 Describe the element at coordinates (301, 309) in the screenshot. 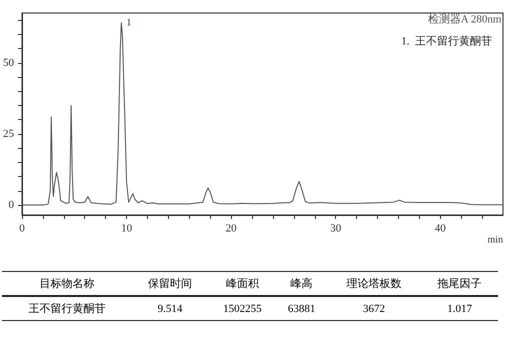

I see `text: 63881` at that location.